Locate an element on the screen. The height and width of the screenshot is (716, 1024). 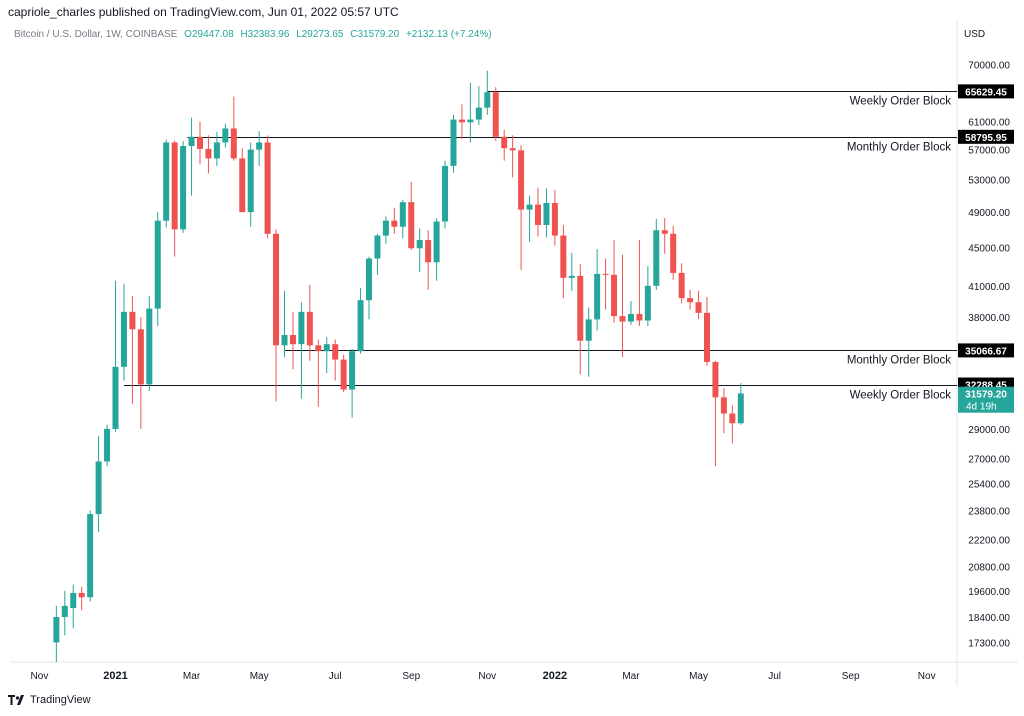
x-tick-label: 2022 is located at coordinates (555, 676).